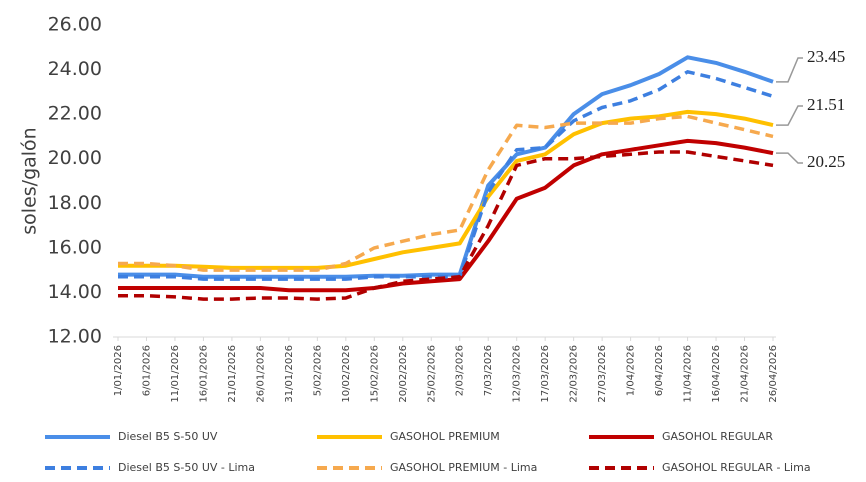 This screenshot has height=482, width=866. Describe the element at coordinates (717, 436) in the screenshot. I see `legend-label: GASOHOL REGULAR` at that location.